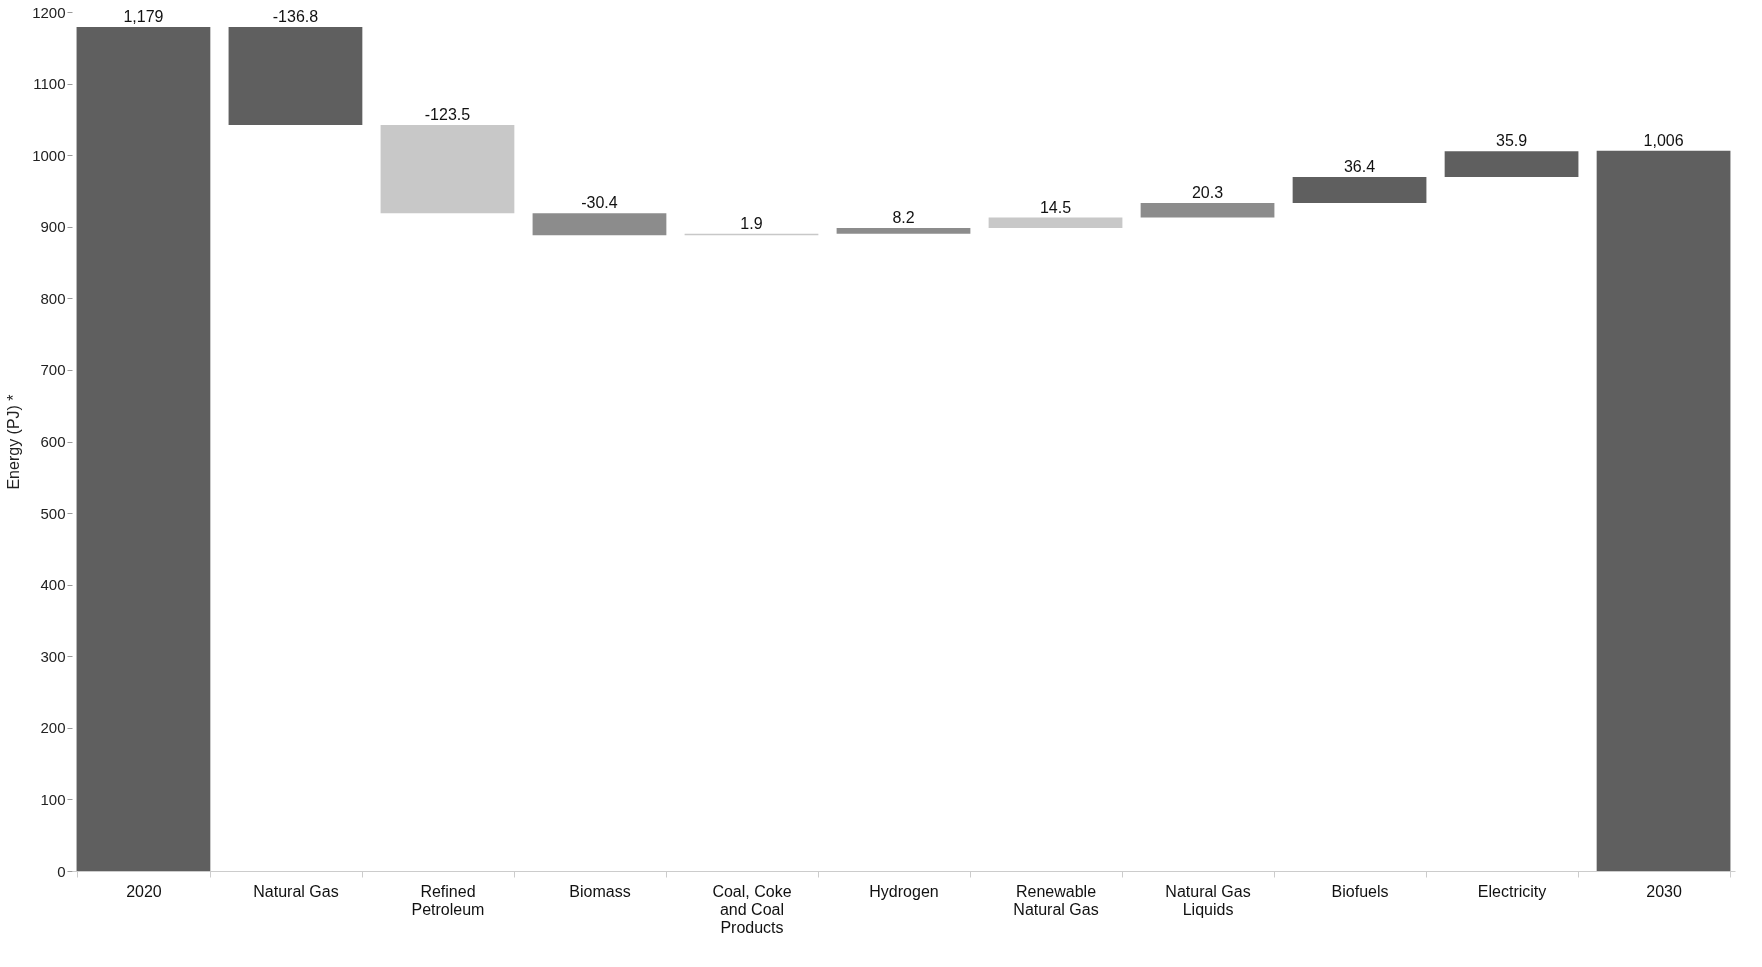  What do you see at coordinates (14, 442) in the screenshot?
I see `y-axis-title: Energy (PJ) *` at bounding box center [14, 442].